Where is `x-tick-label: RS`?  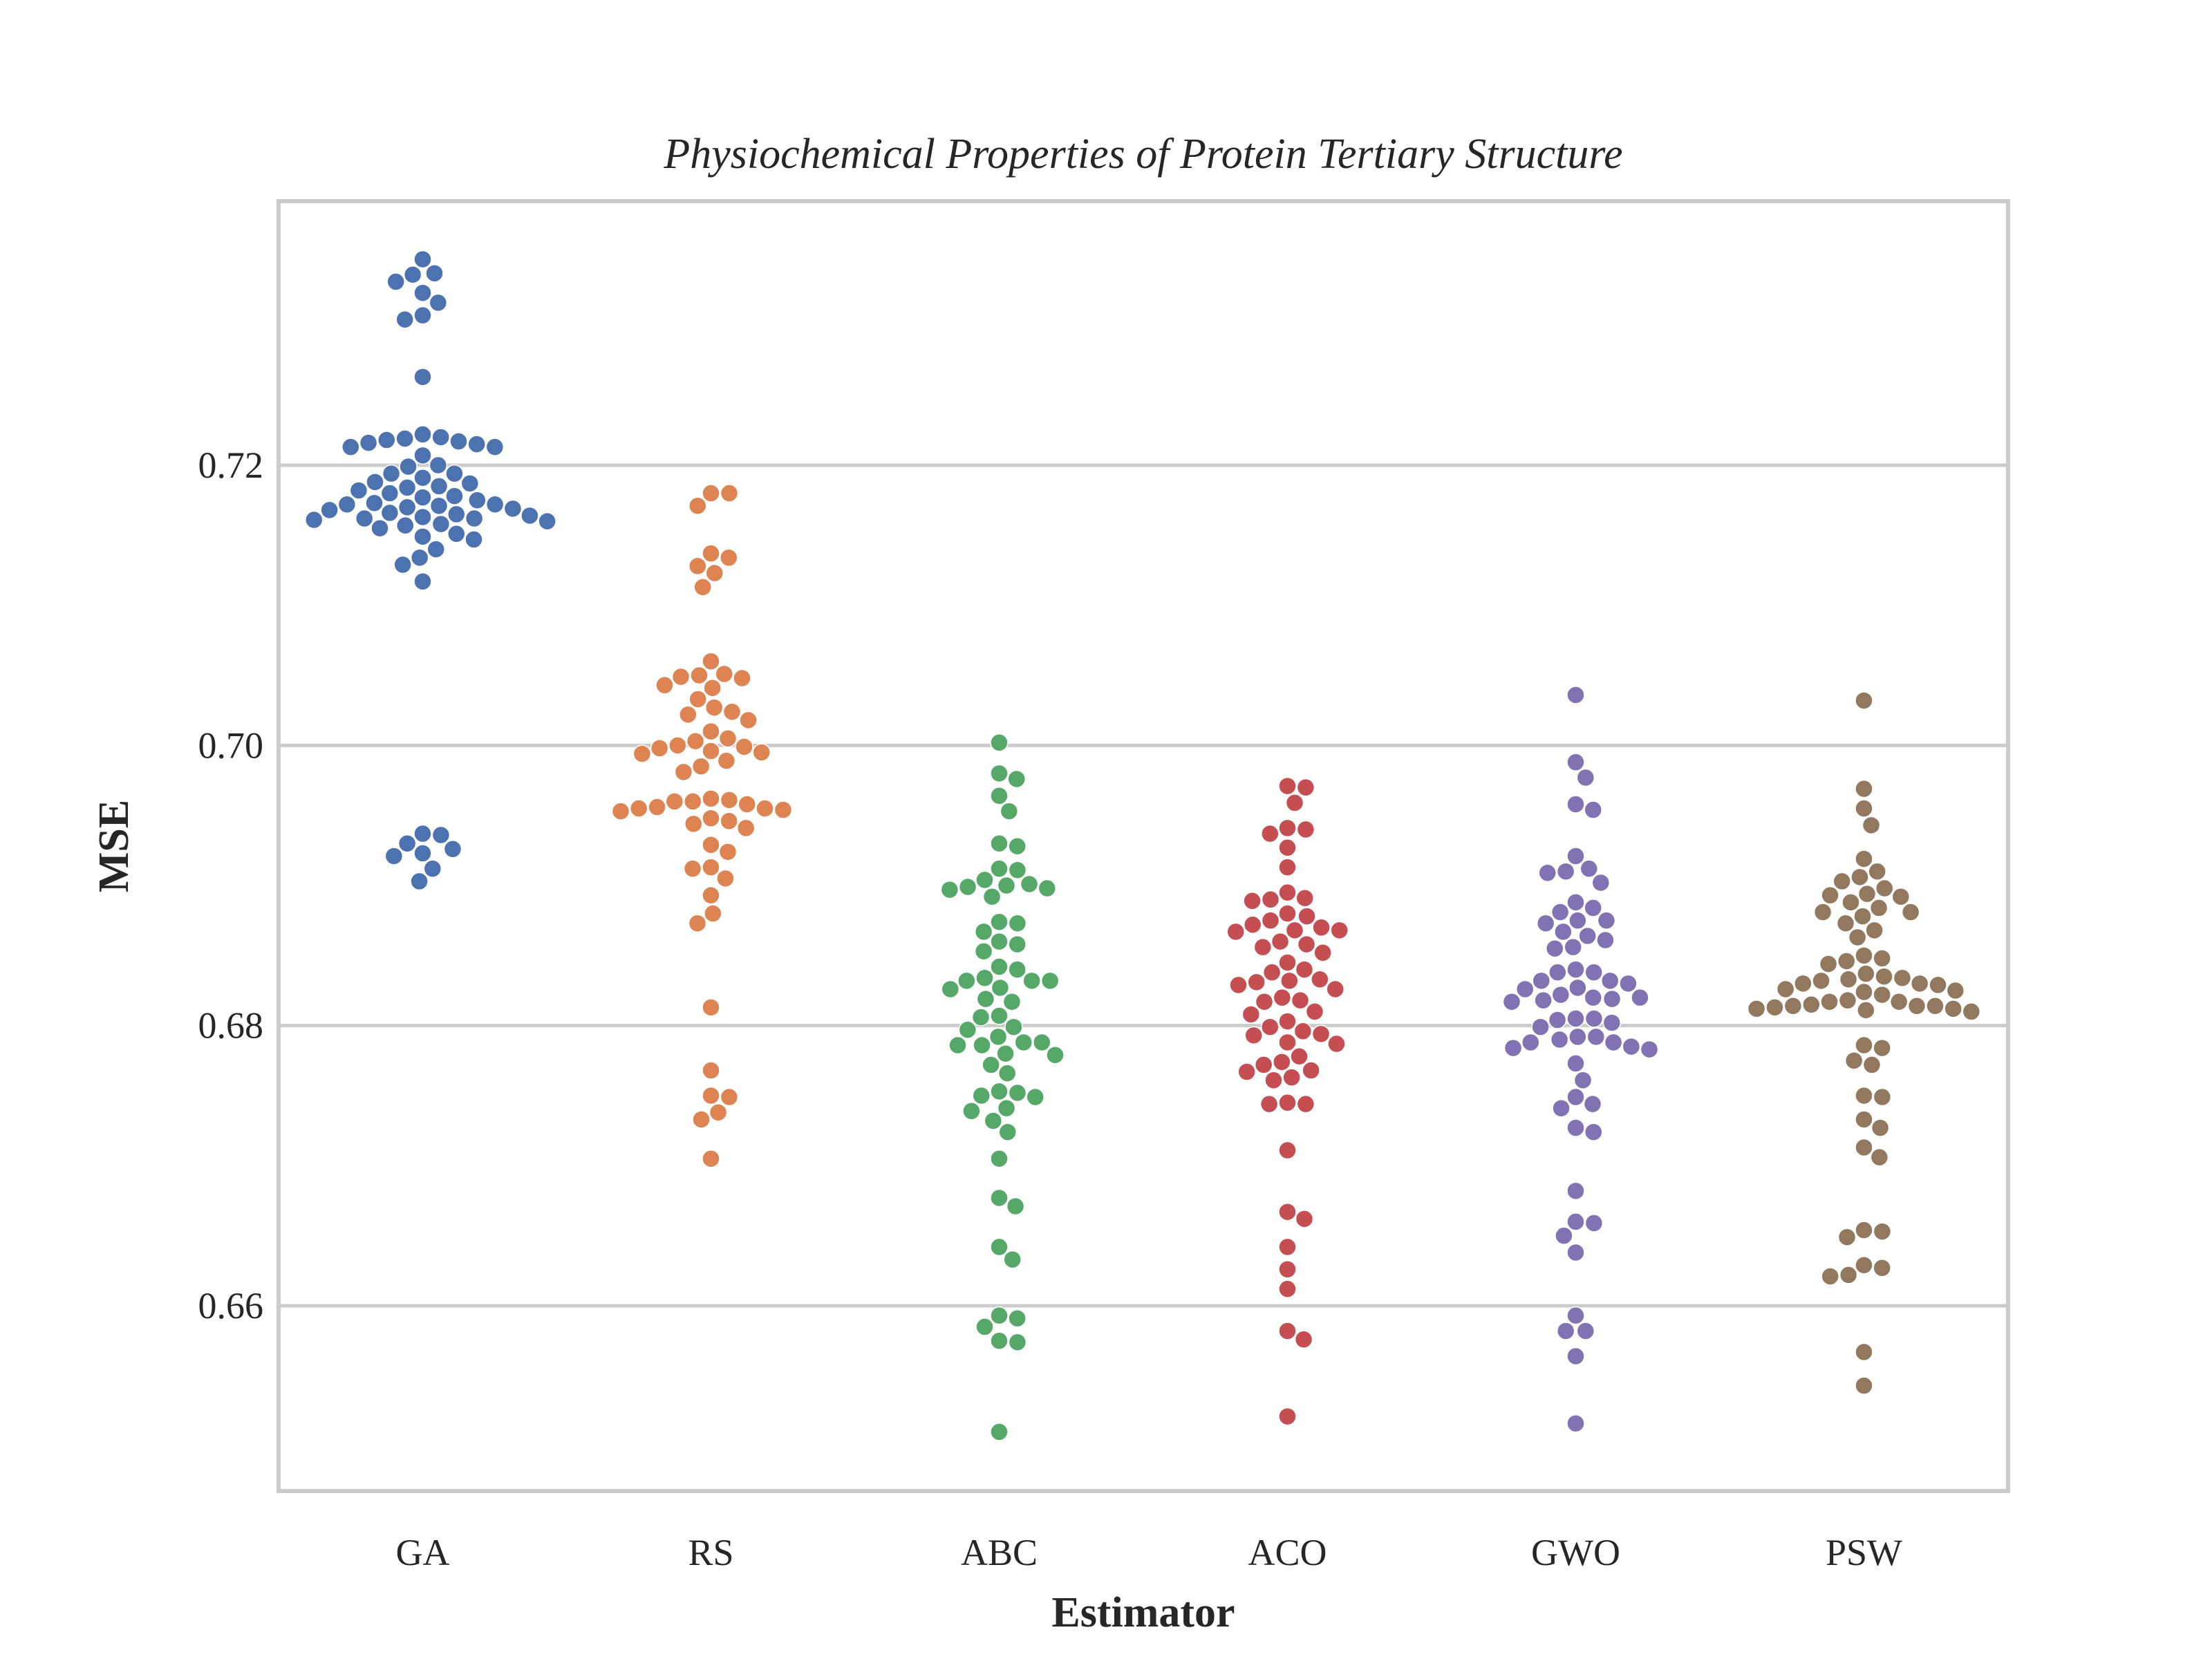 x-tick-label: RS is located at coordinates (711, 1553).